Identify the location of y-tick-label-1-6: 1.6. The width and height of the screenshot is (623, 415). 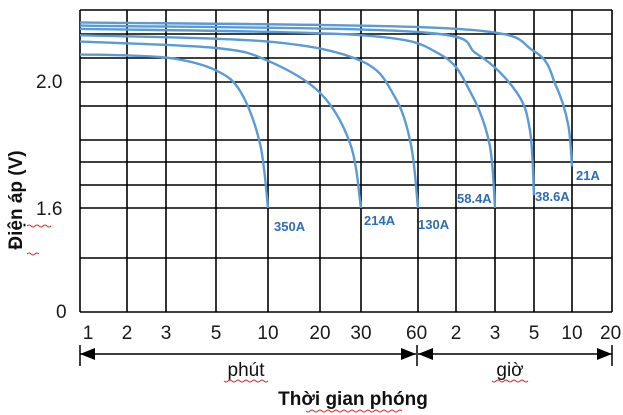
(49, 209).